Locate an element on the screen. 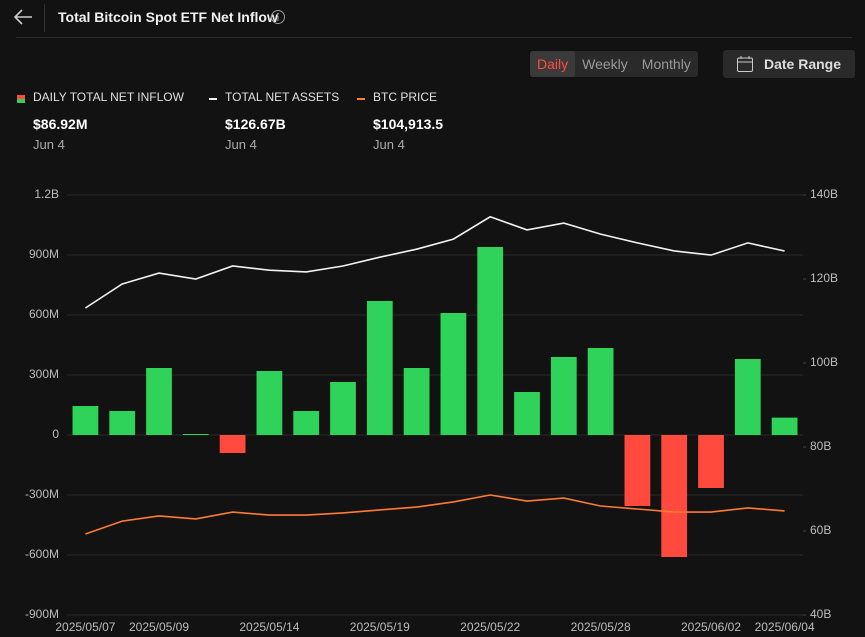 The image size is (865, 637). x-tick-label: 2025/05/22 is located at coordinates (490, 627).